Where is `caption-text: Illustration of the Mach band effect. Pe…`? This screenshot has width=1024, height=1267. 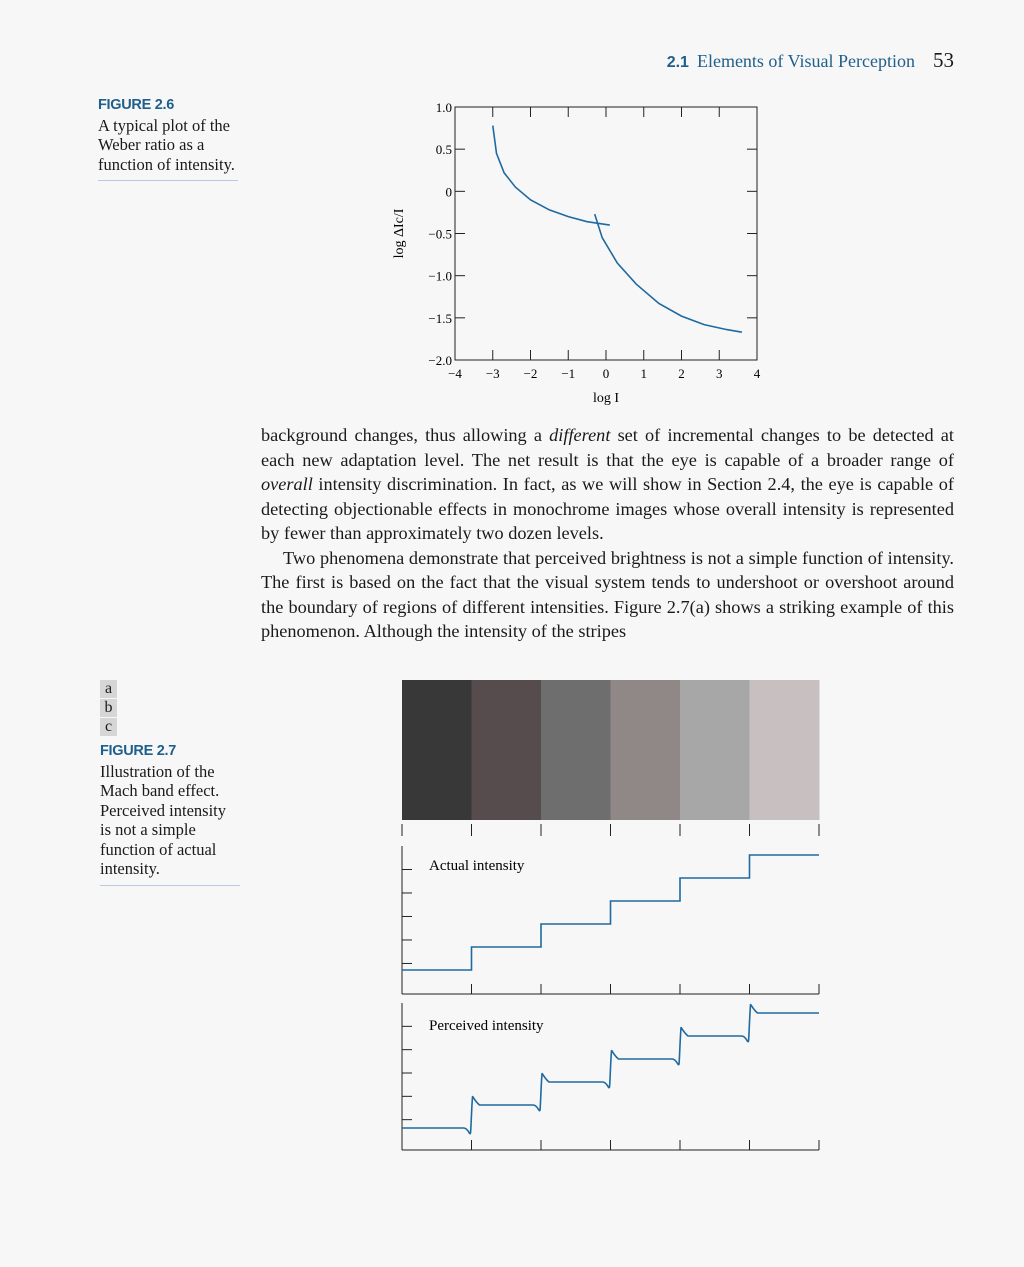
caption-text: Illustration of the Mach band effect. Pe… is located at coordinates (163, 820).